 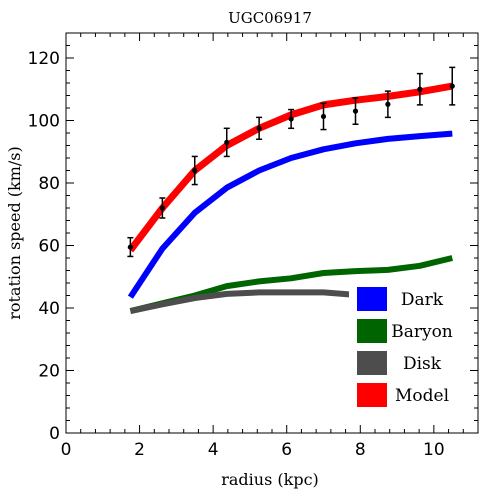 I want to click on x-tick-label: 10, so click(x=434, y=450).